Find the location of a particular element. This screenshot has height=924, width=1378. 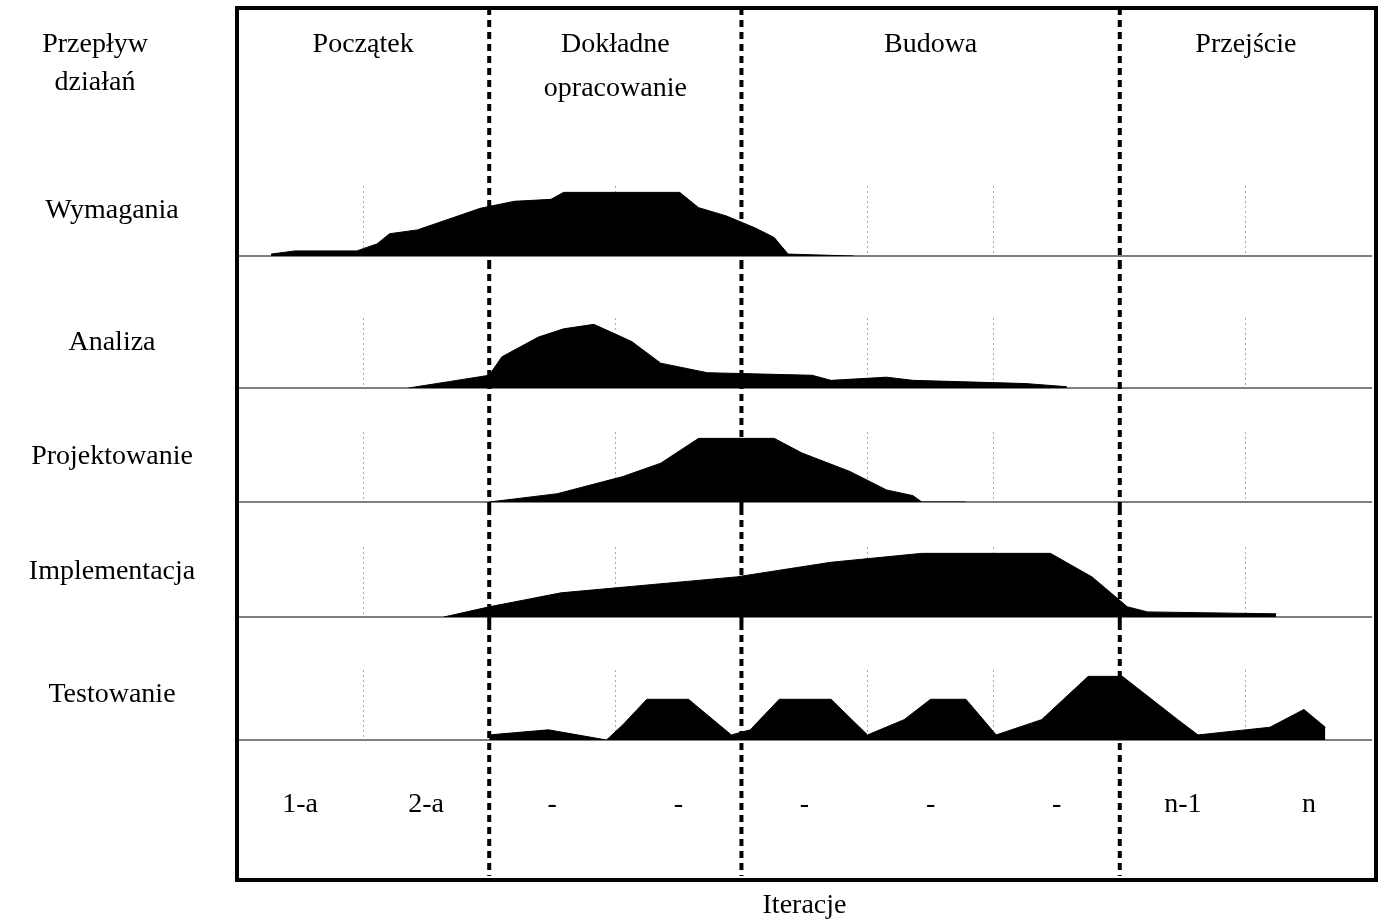

x-tick-label: n is located at coordinates (1308, 803).